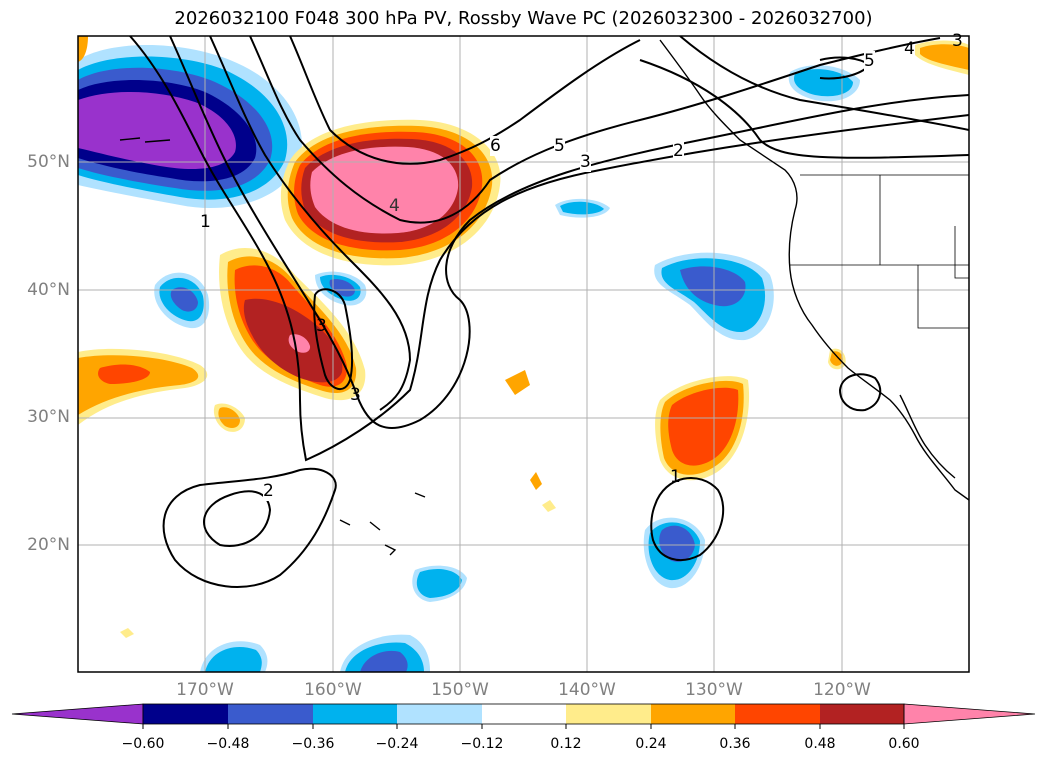  Describe the element at coordinates (651, 744) in the screenshot. I see `colorbar-tick: 0.24` at that location.